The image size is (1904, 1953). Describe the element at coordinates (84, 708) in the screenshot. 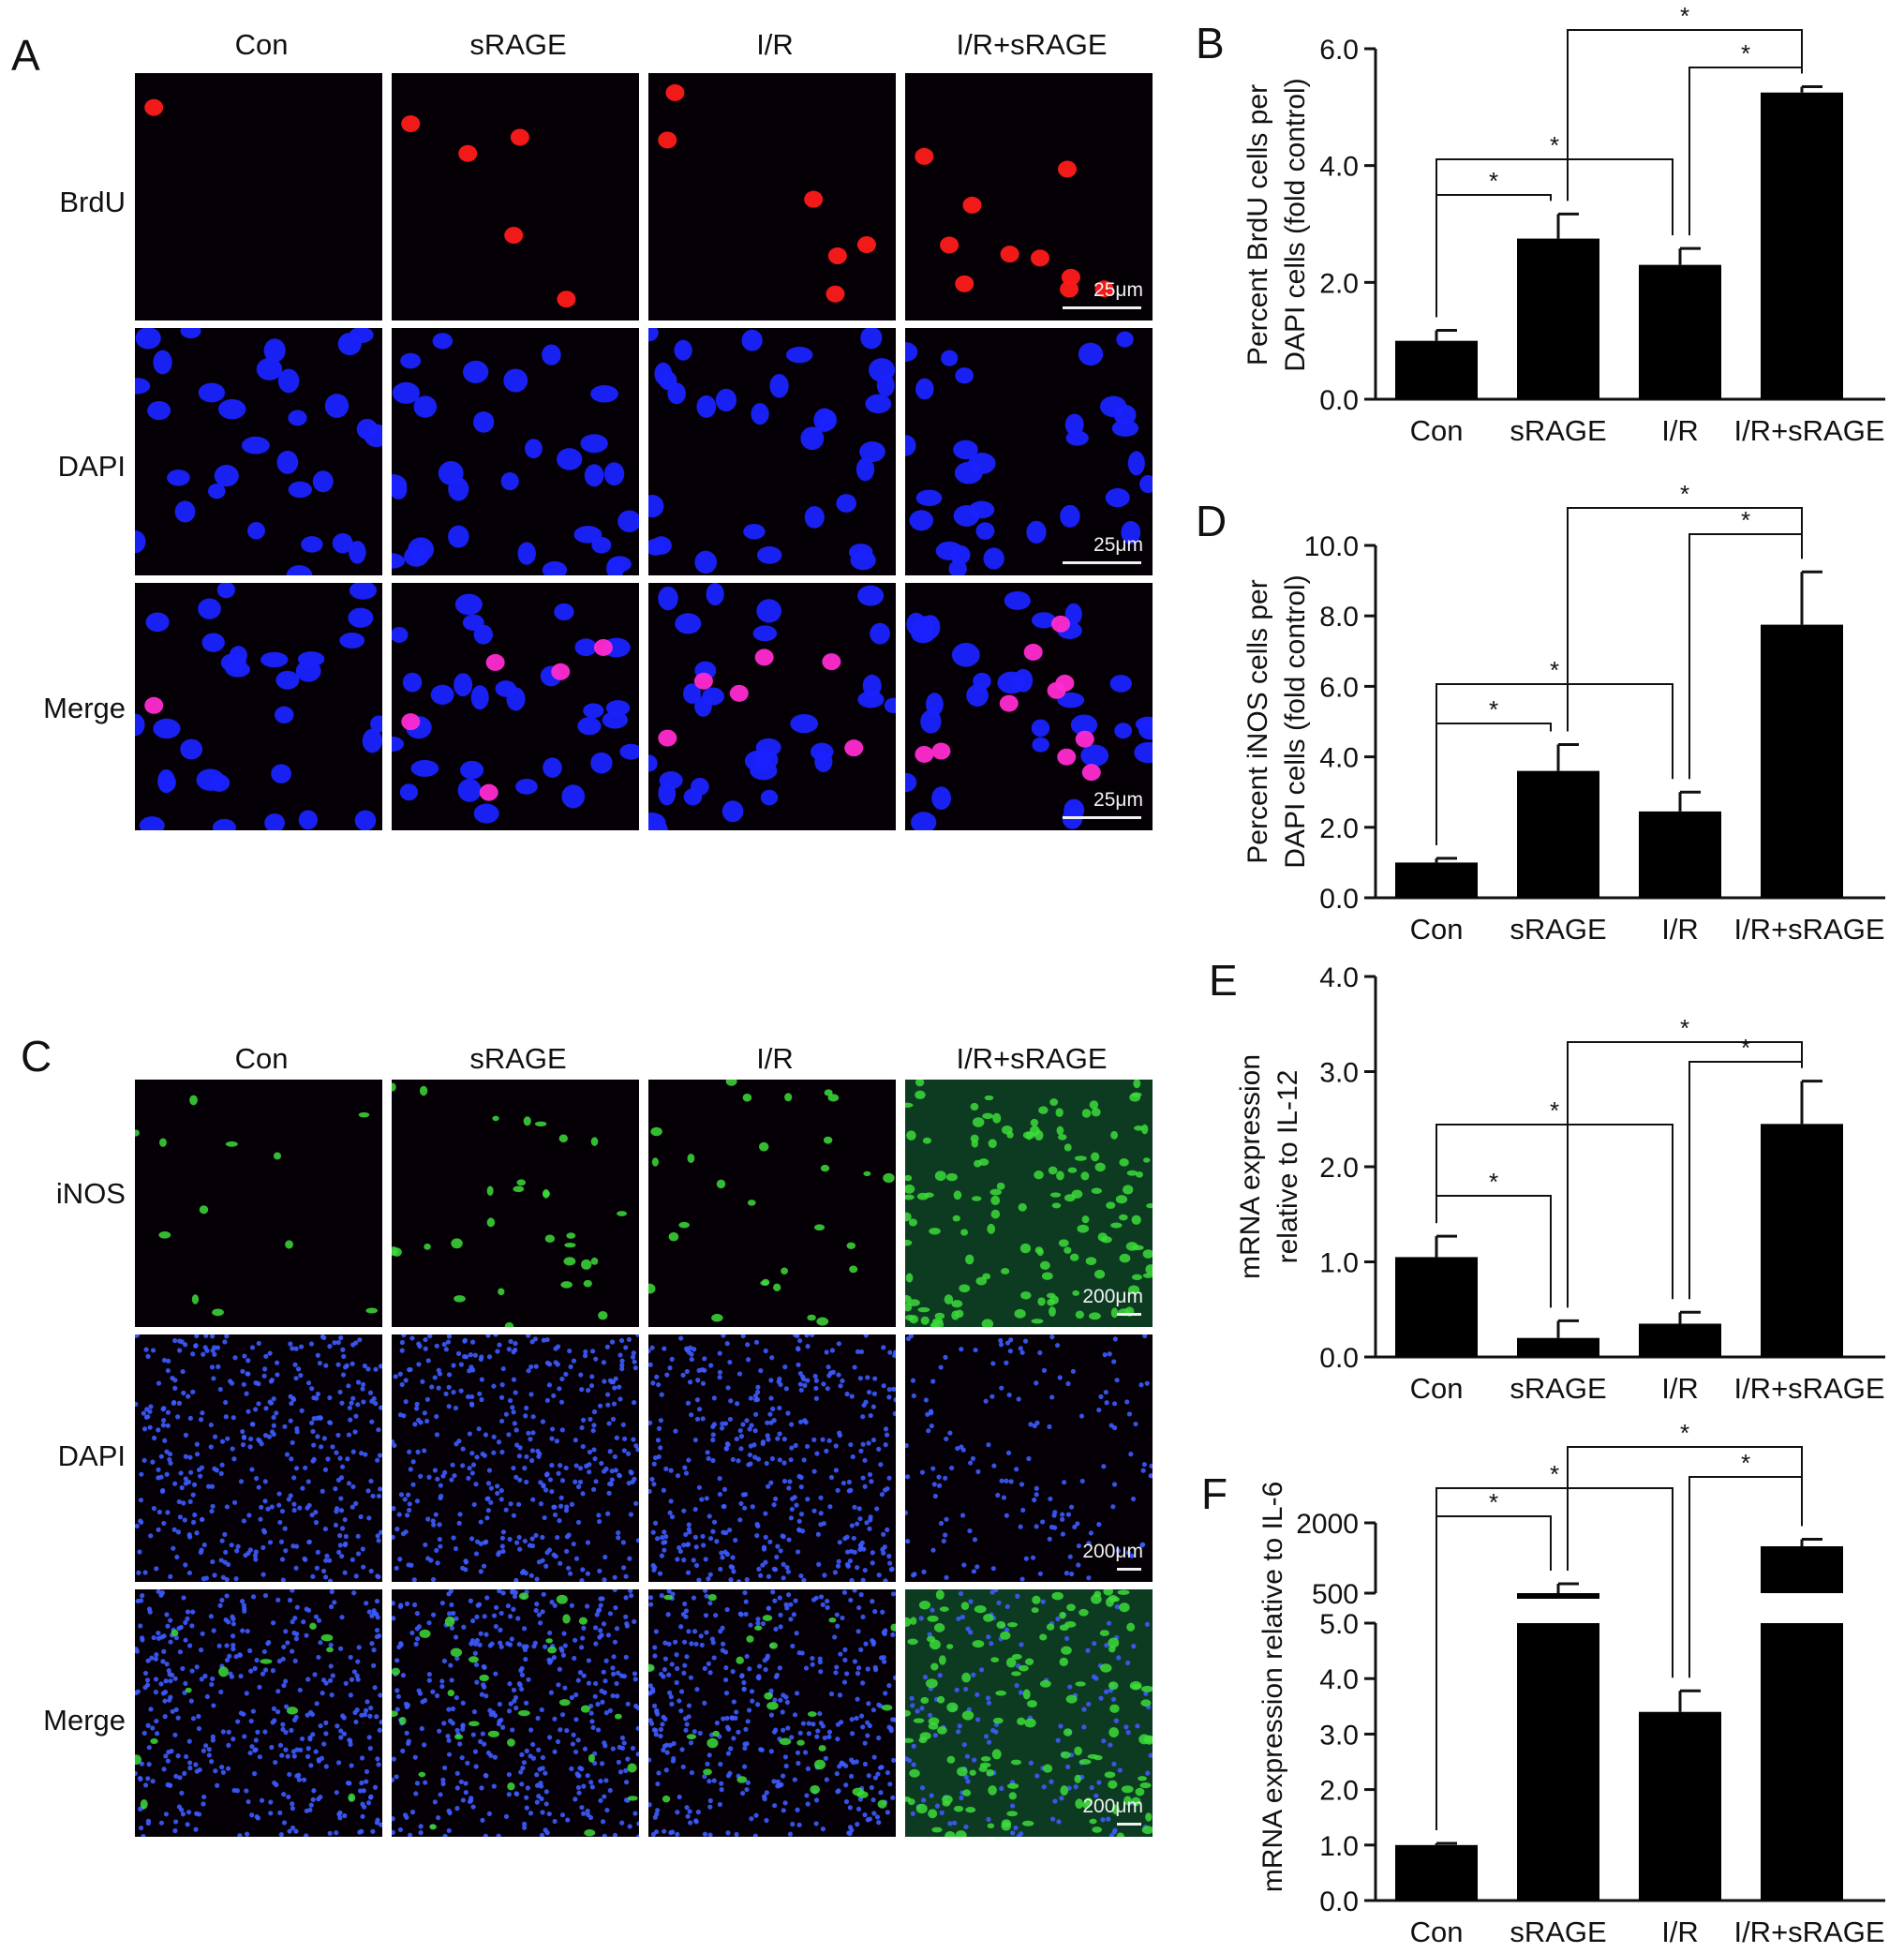

I see `row-label-merge: Merge` at that location.